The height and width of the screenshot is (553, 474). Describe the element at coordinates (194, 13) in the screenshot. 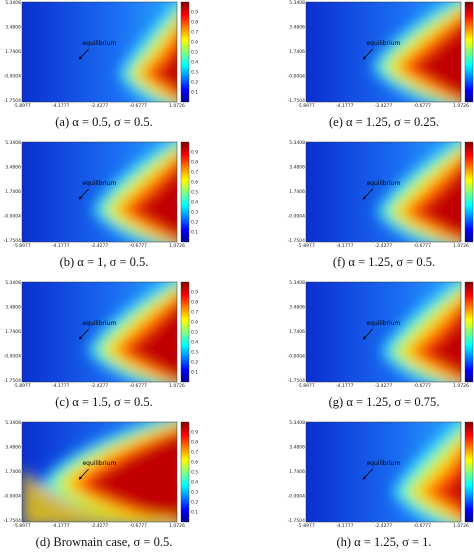

I see `colorbar-tick-label: 0.9` at that location.